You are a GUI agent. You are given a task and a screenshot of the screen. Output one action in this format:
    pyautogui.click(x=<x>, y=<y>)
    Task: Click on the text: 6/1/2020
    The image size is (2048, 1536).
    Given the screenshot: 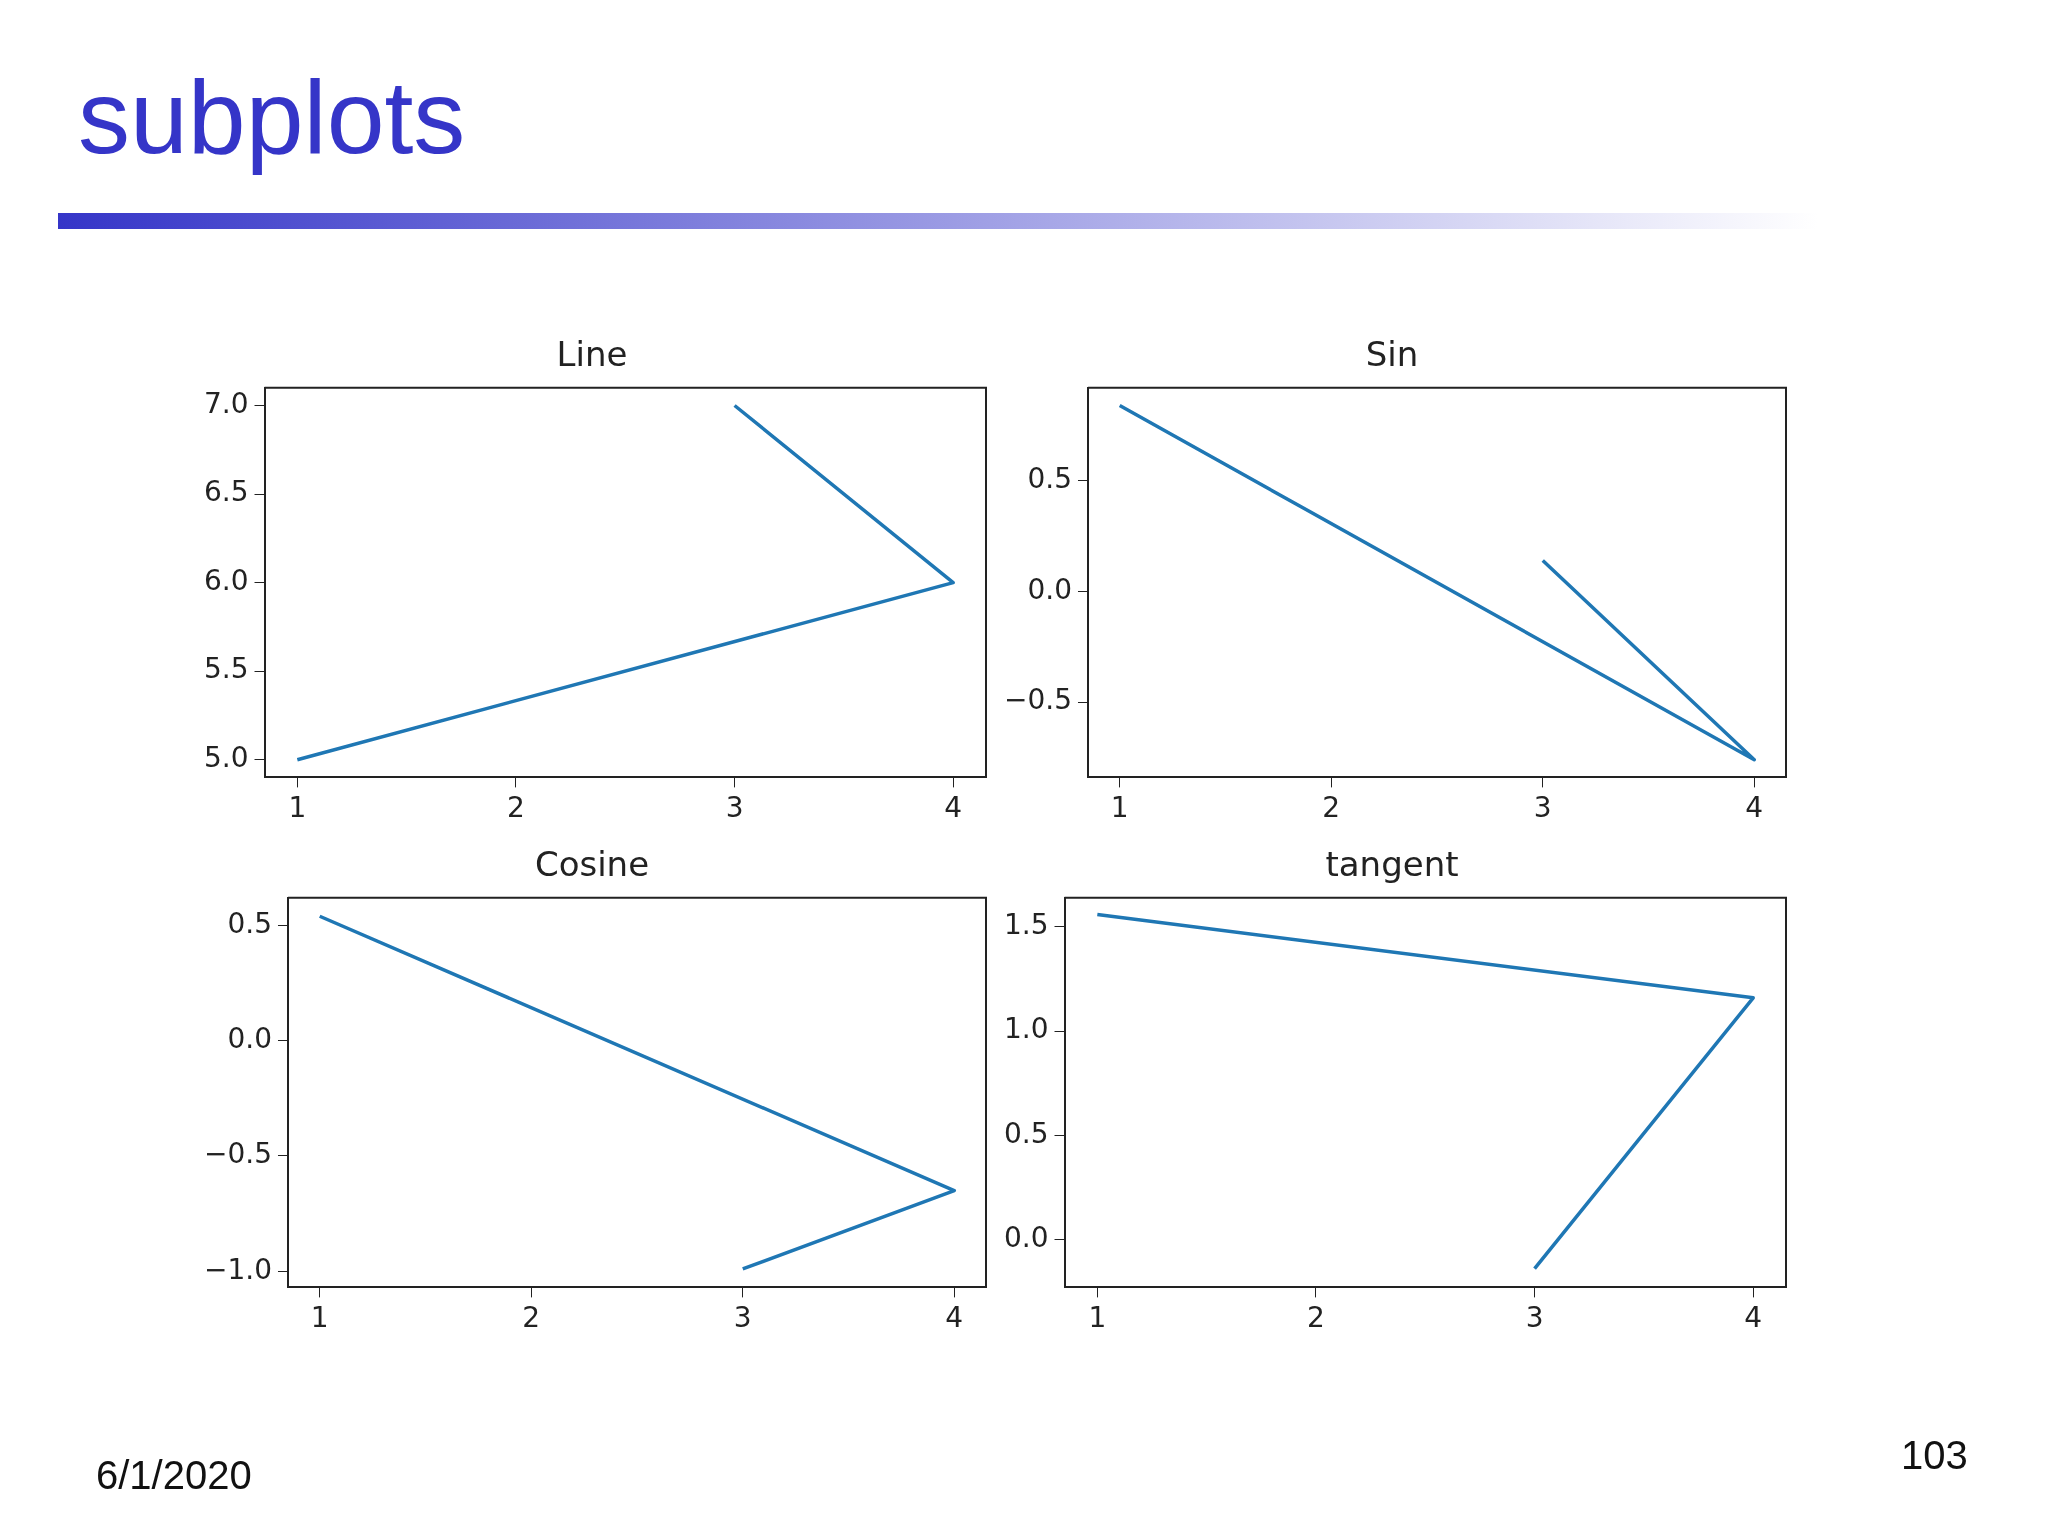 What is the action you would take?
    pyautogui.click(x=174, y=1475)
    